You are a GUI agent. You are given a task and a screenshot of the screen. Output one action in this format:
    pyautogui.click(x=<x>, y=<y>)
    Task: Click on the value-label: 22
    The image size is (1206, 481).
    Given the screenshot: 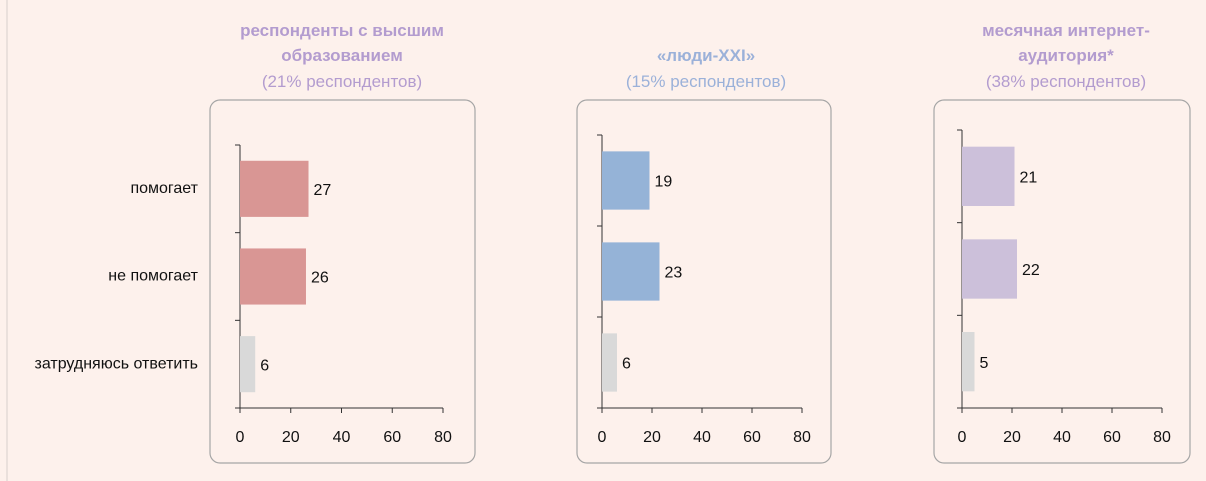 What is the action you would take?
    pyautogui.click(x=1031, y=270)
    